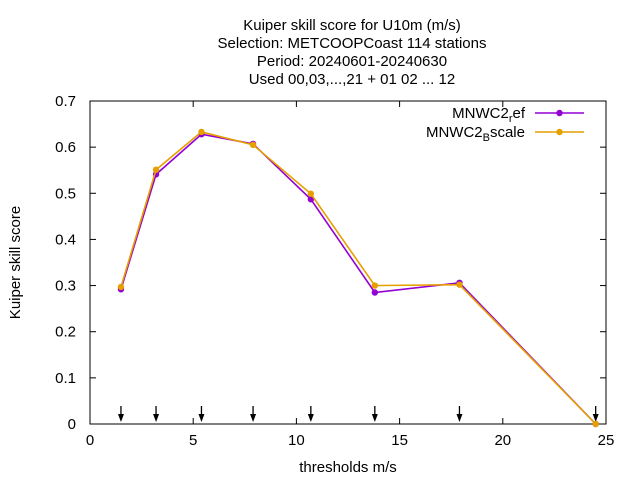 The image size is (640, 480). Describe the element at coordinates (352, 61) in the screenshot. I see `title-line: Period: 20240601-20240630` at that location.